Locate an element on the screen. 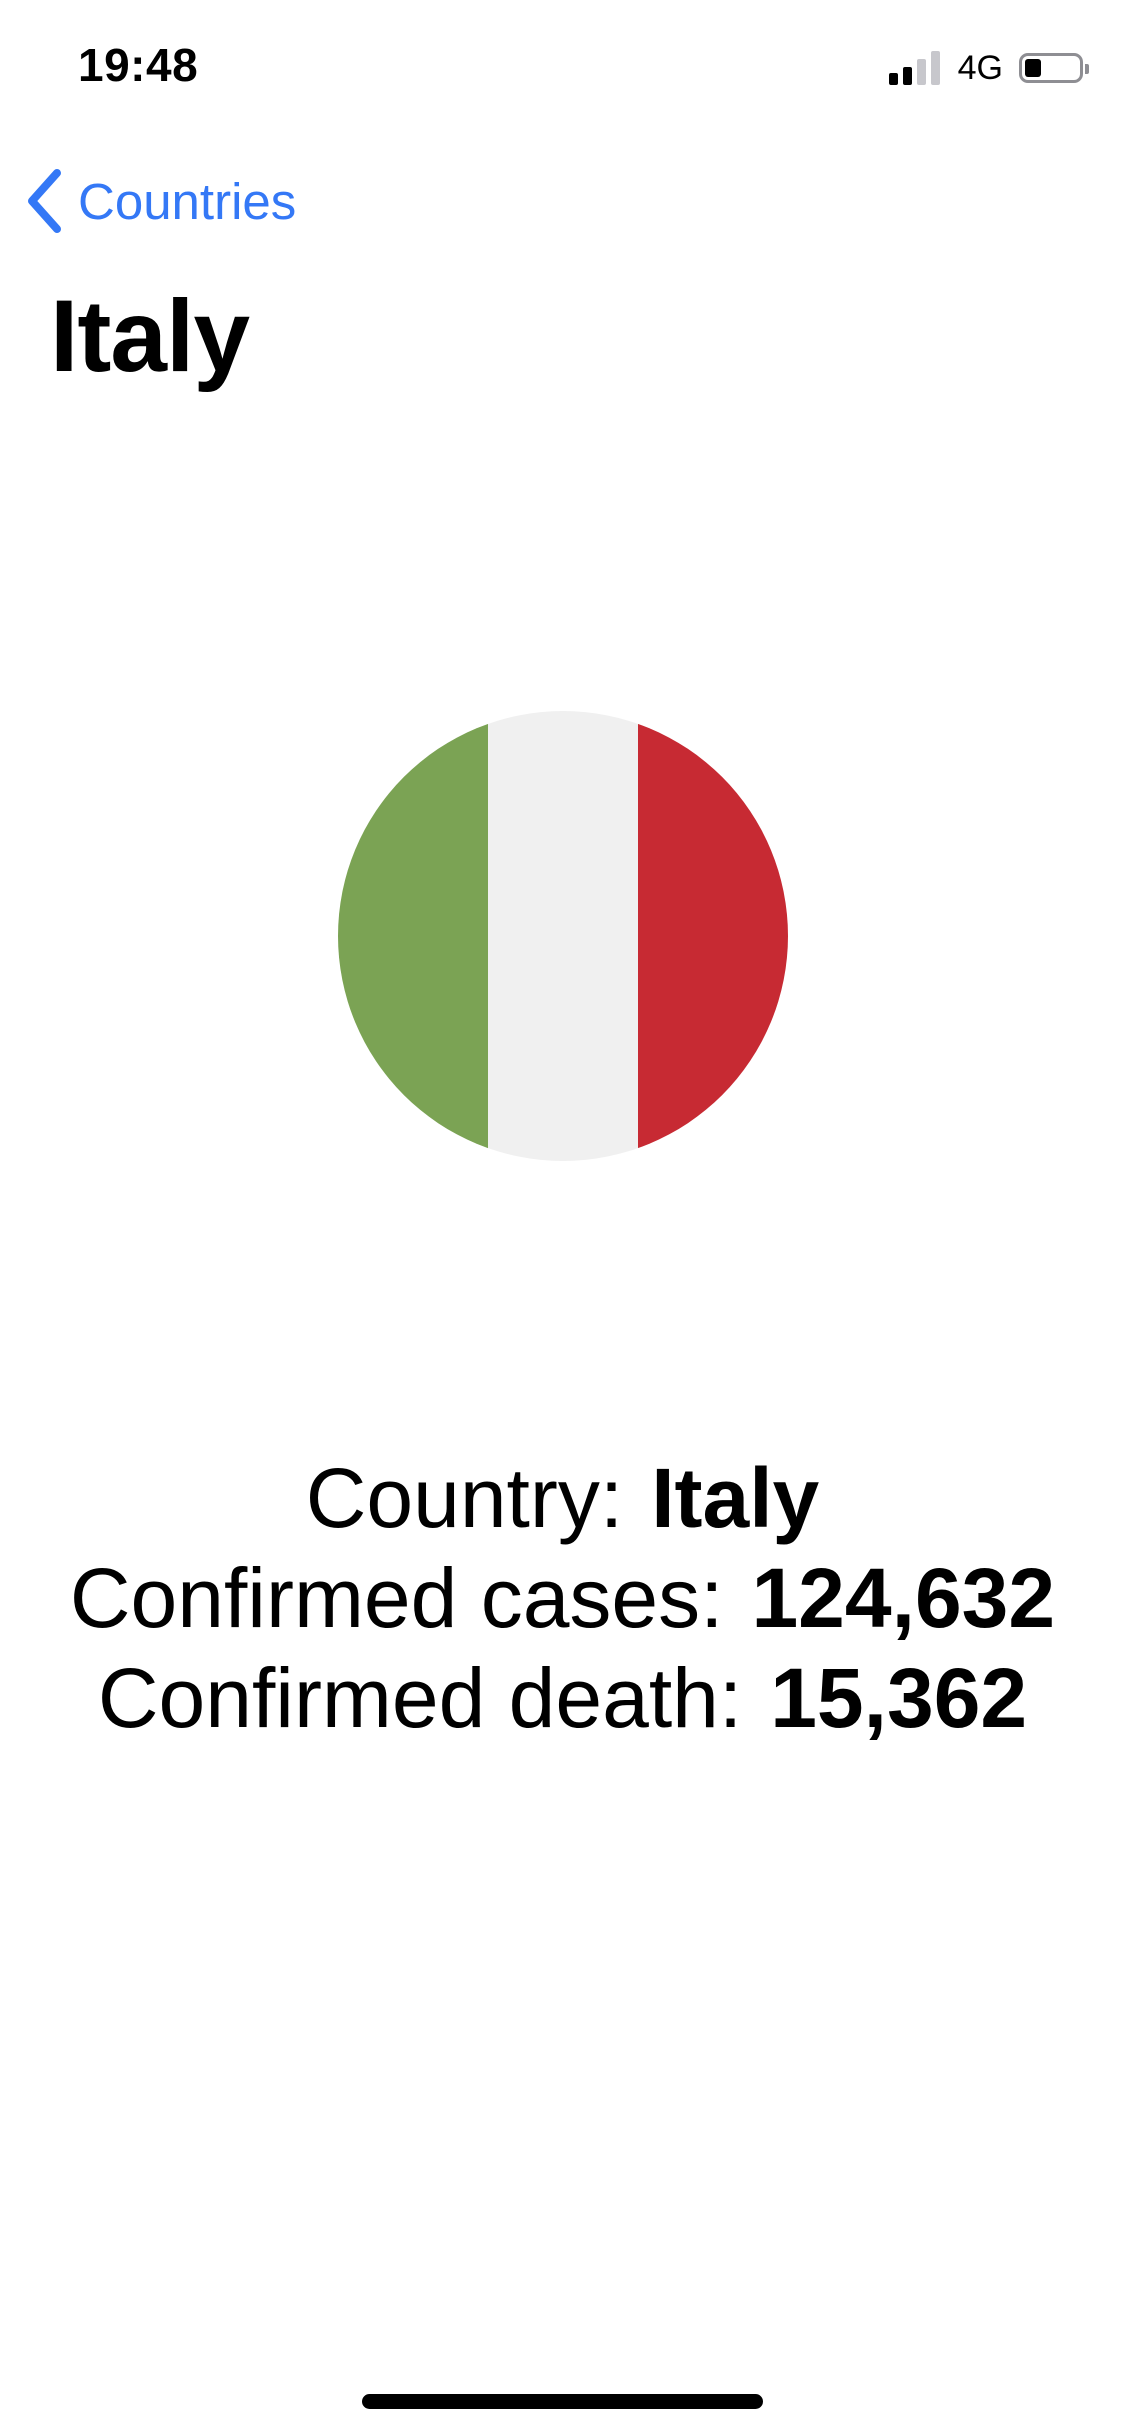 The height and width of the screenshot is (2436, 1125). battery-icon is located at coordinates (1054, 68).